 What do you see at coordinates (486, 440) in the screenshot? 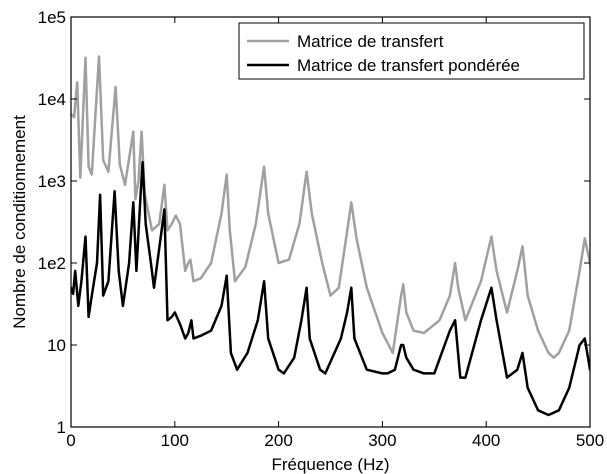
I see `x-tick-label: 400` at bounding box center [486, 440].